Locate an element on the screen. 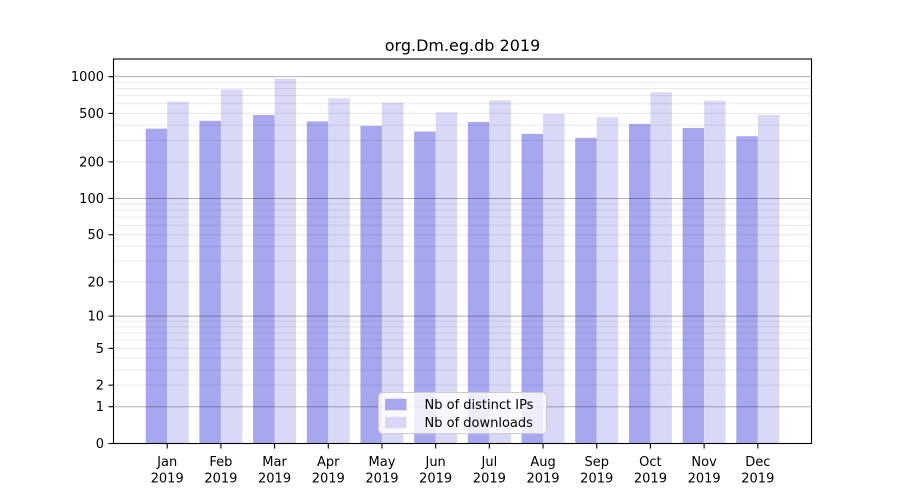 The height and width of the screenshot is (500, 900). y-tick-label: 10 is located at coordinates (95, 317).